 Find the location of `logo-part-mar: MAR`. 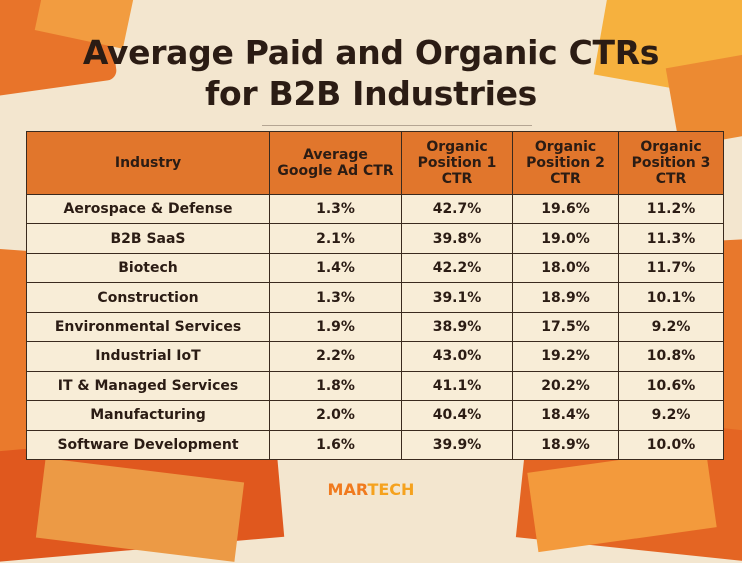

logo-part-mar: MAR is located at coordinates (347, 489).